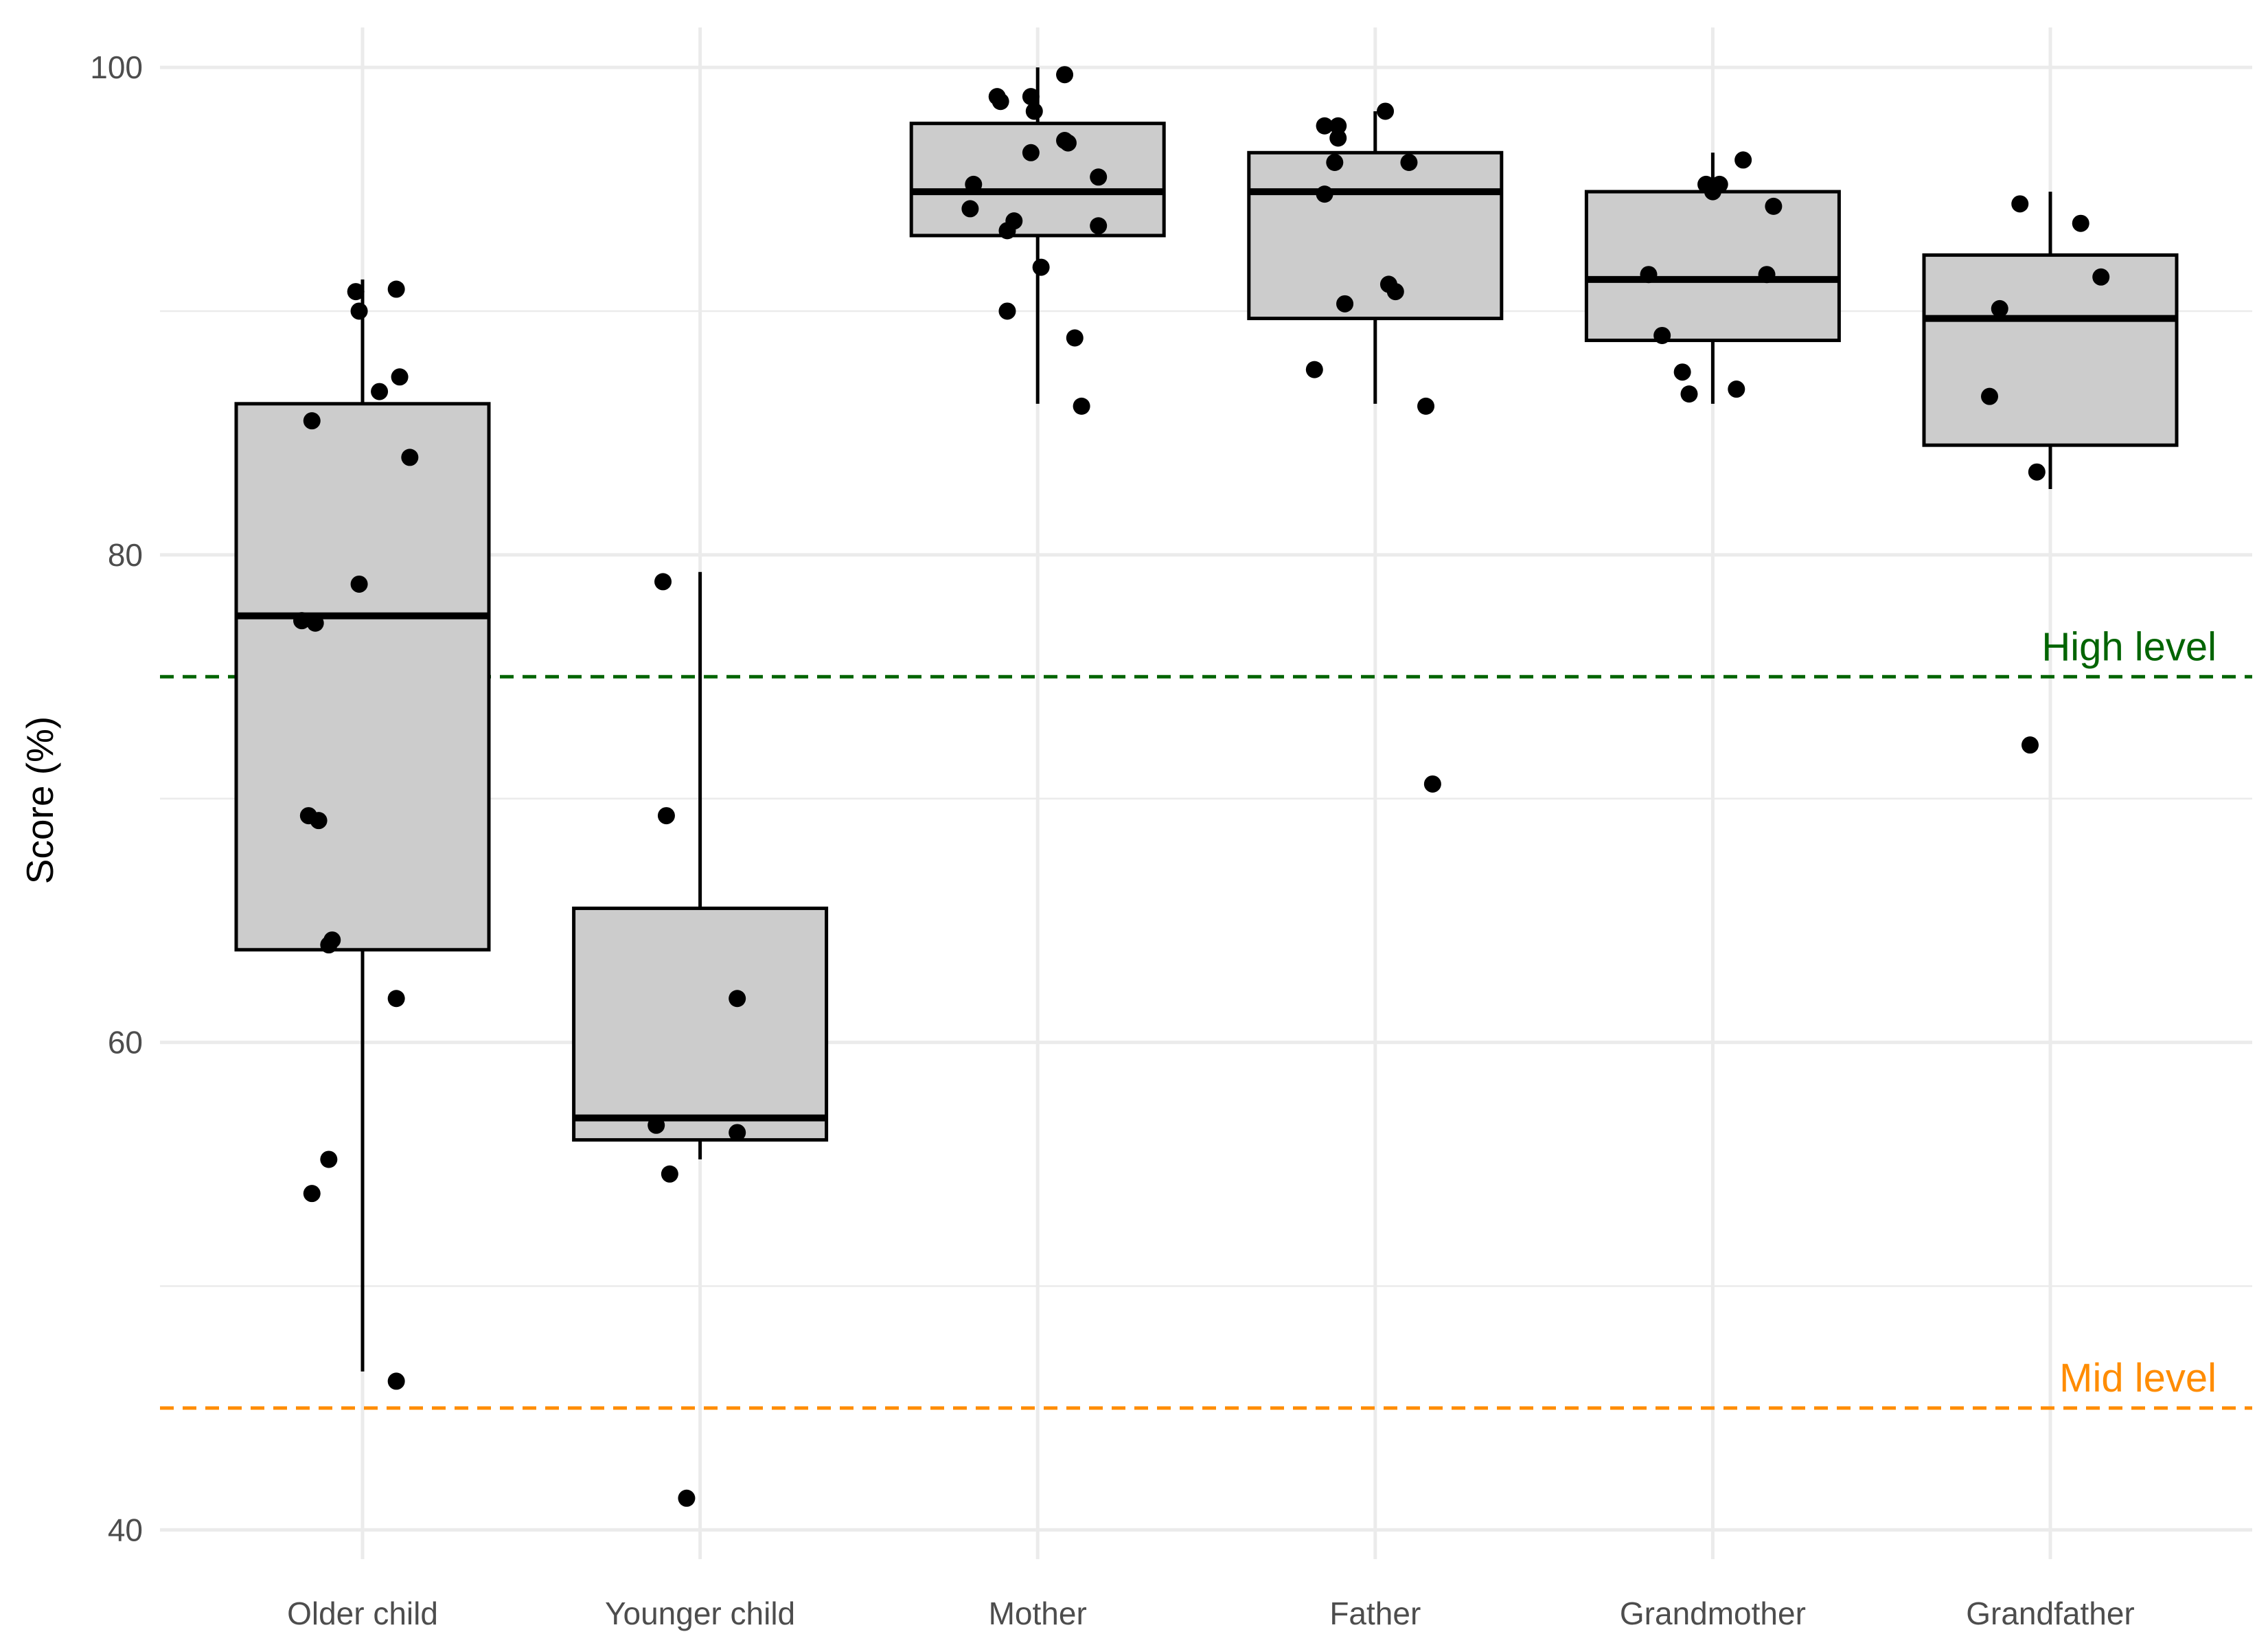  I want to click on x-tick-label: Mother, so click(1038, 1613).